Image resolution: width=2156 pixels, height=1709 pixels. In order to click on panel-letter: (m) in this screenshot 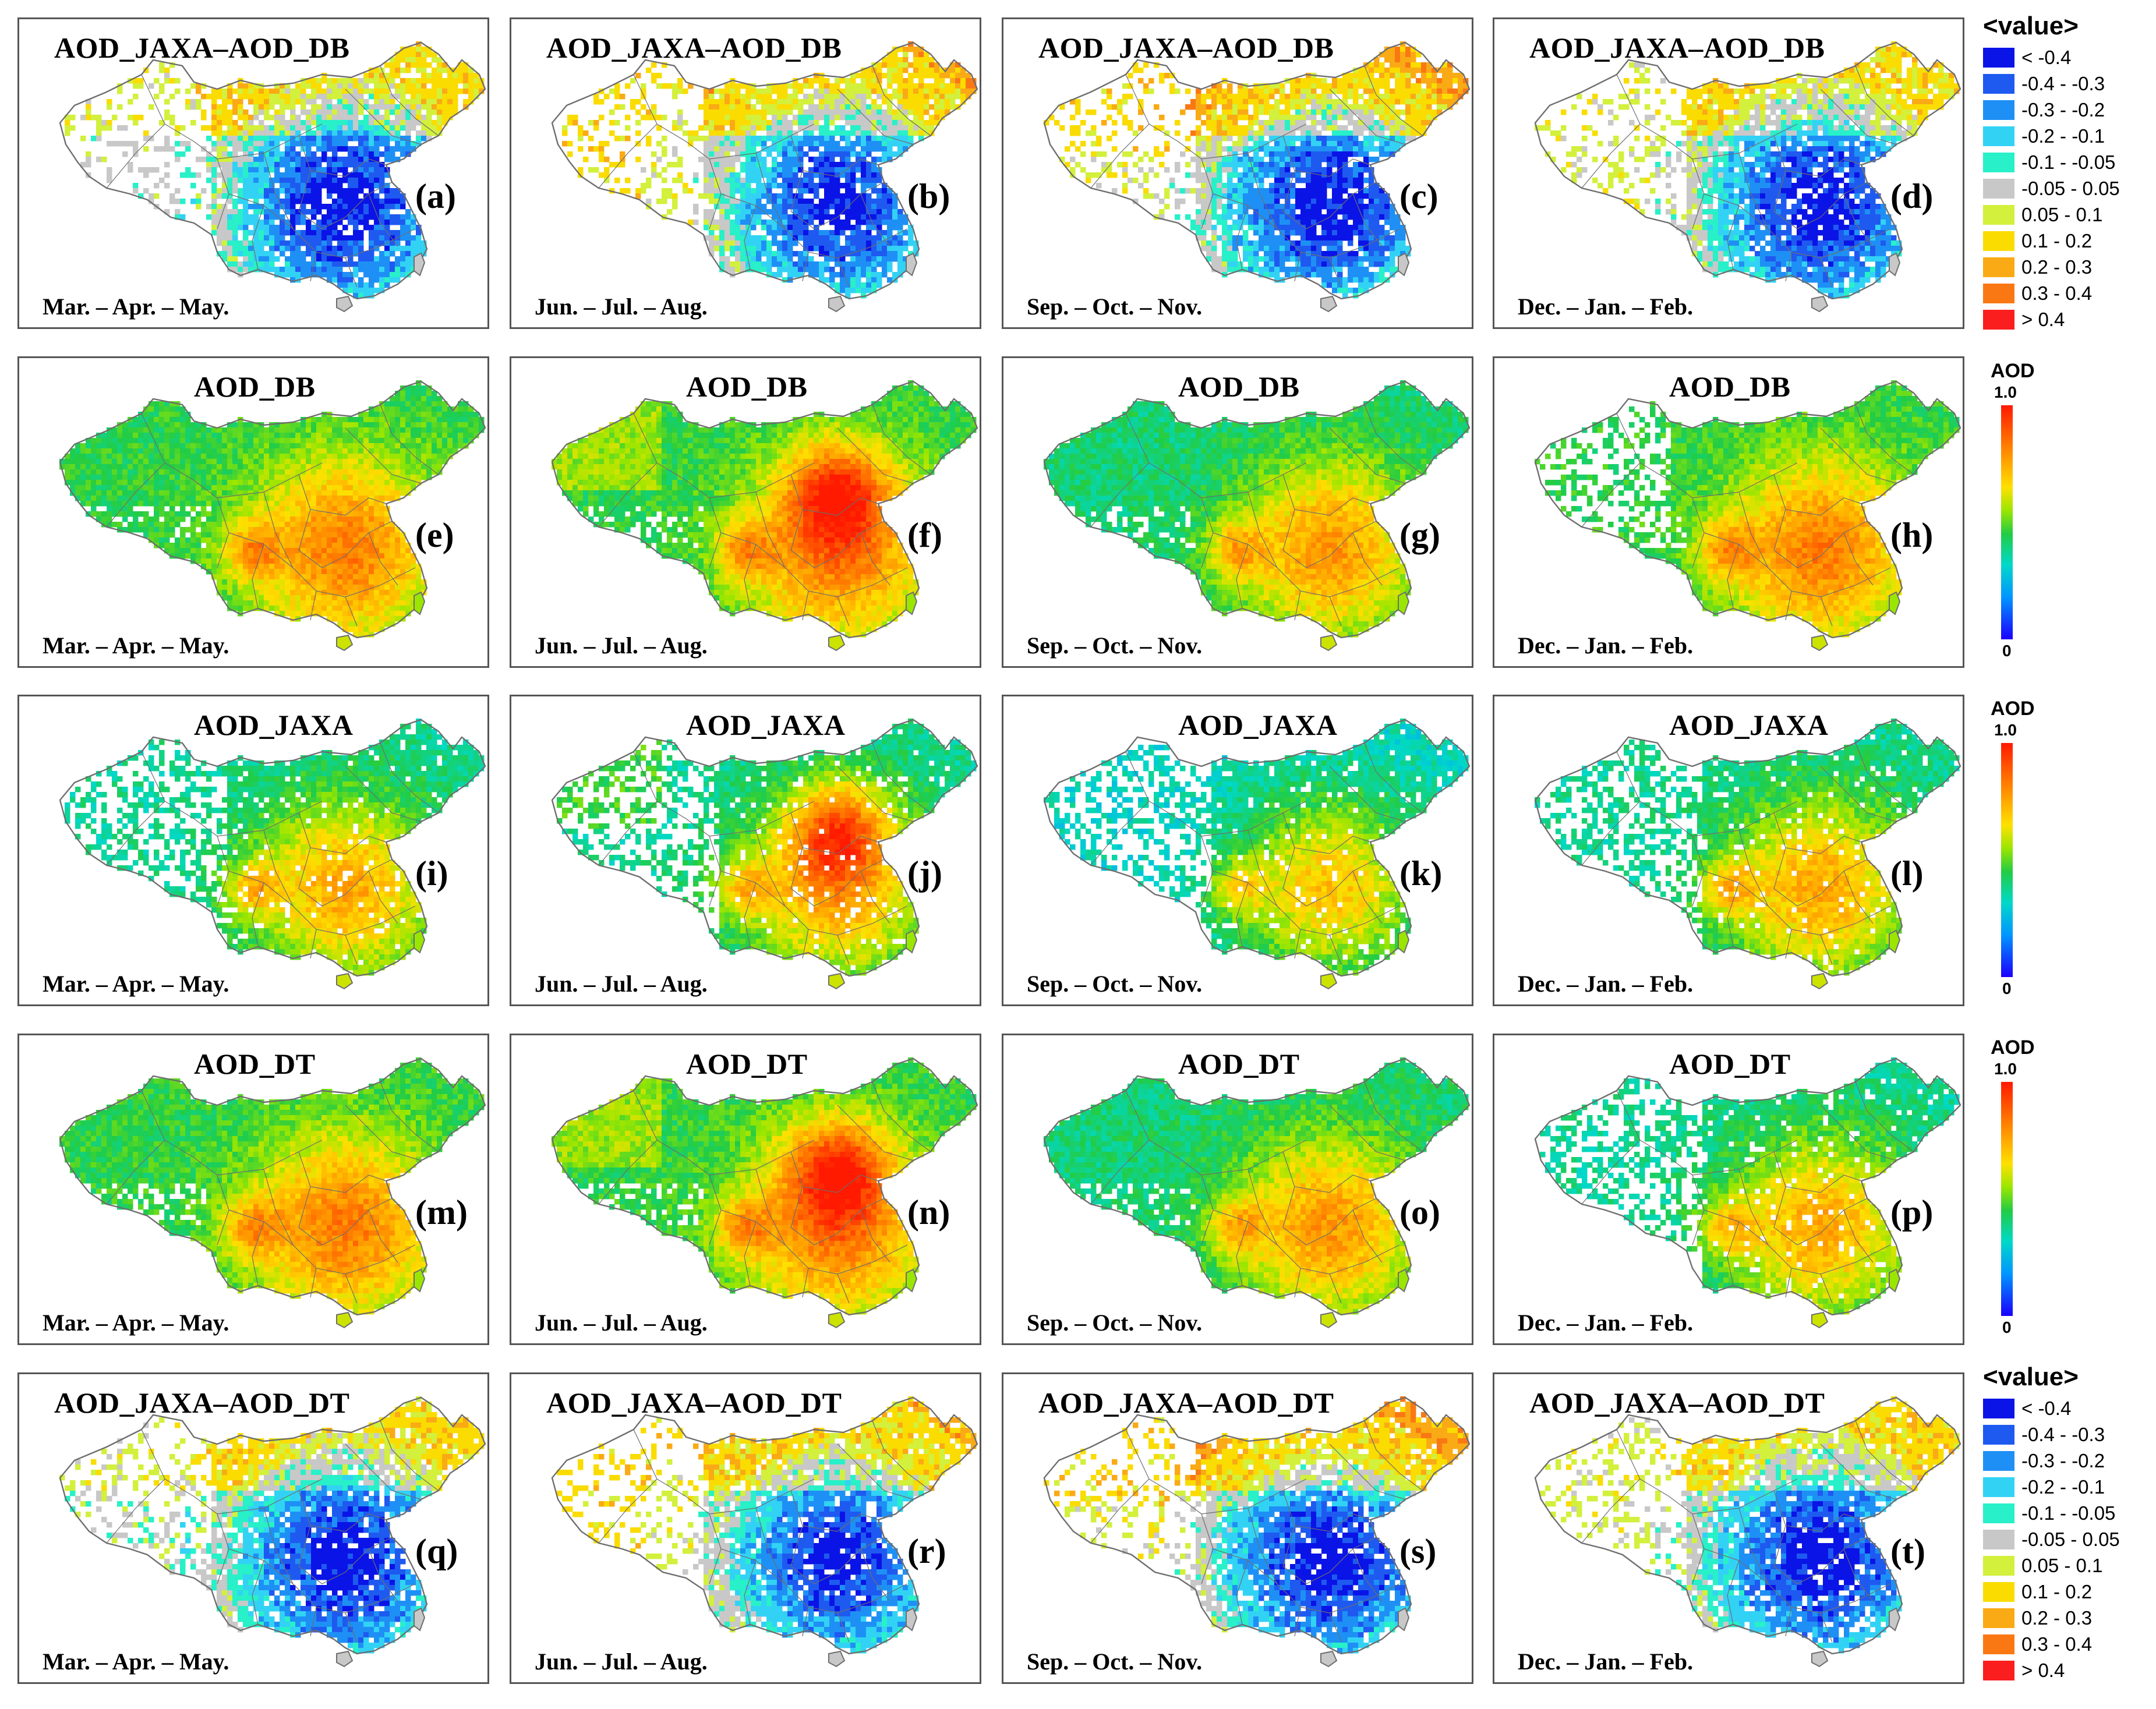, I will do `click(441, 1213)`.